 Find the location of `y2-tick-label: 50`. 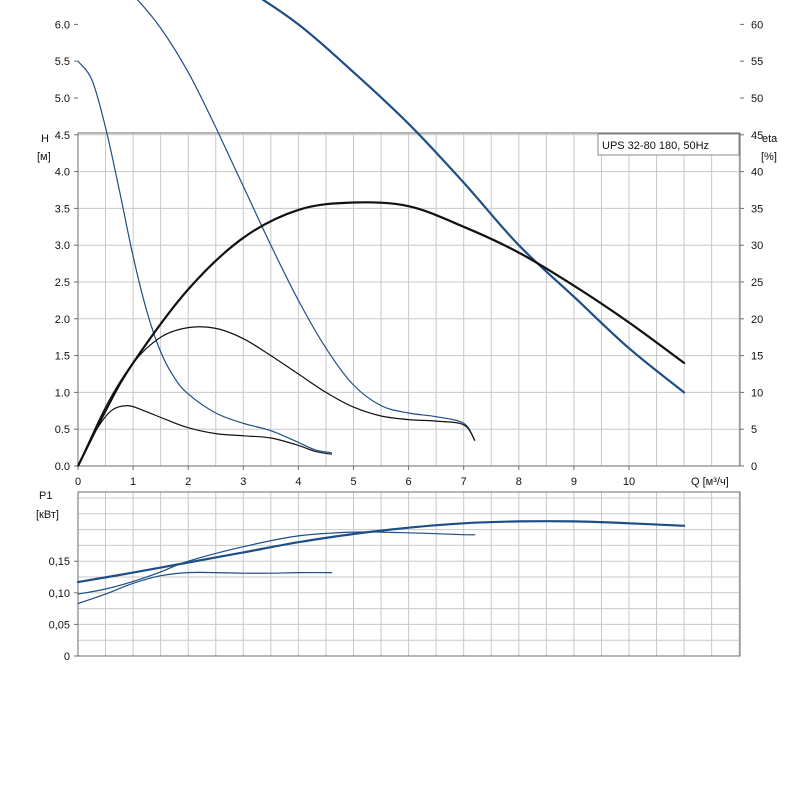

y2-tick-label: 50 is located at coordinates (757, 99).